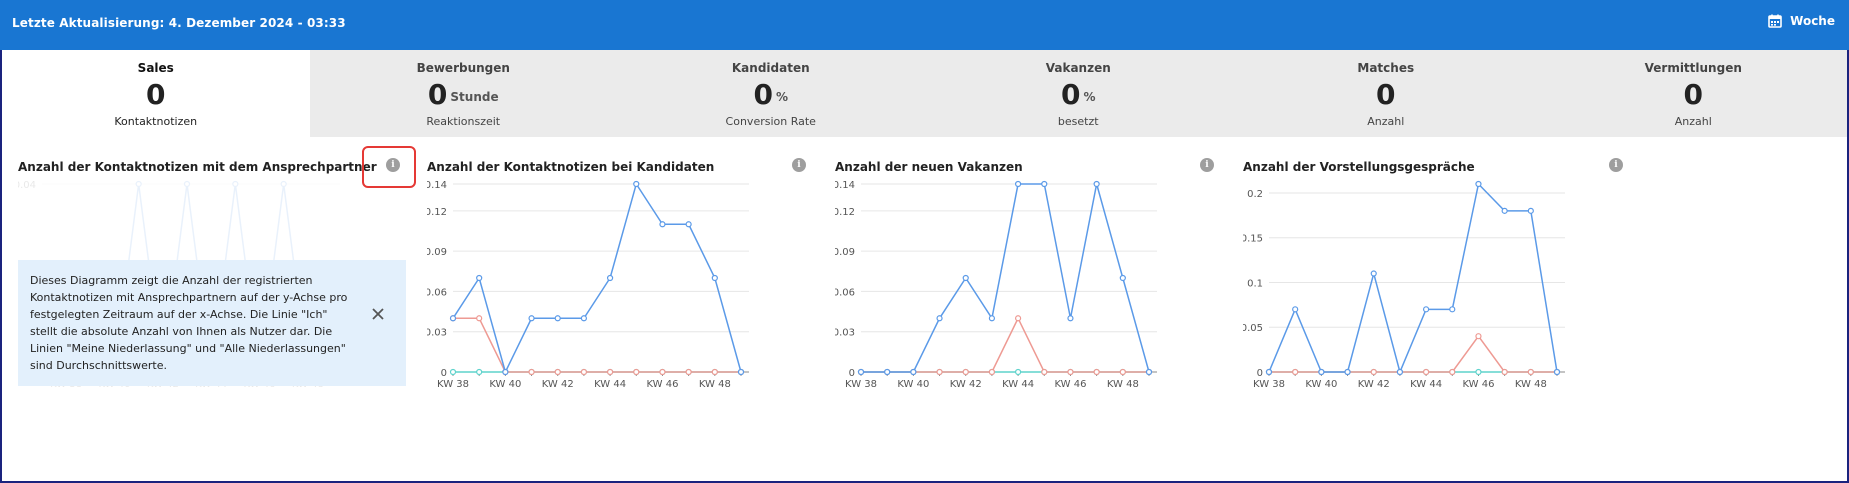  I want to click on y-tick-label: 0, so click(444, 373).